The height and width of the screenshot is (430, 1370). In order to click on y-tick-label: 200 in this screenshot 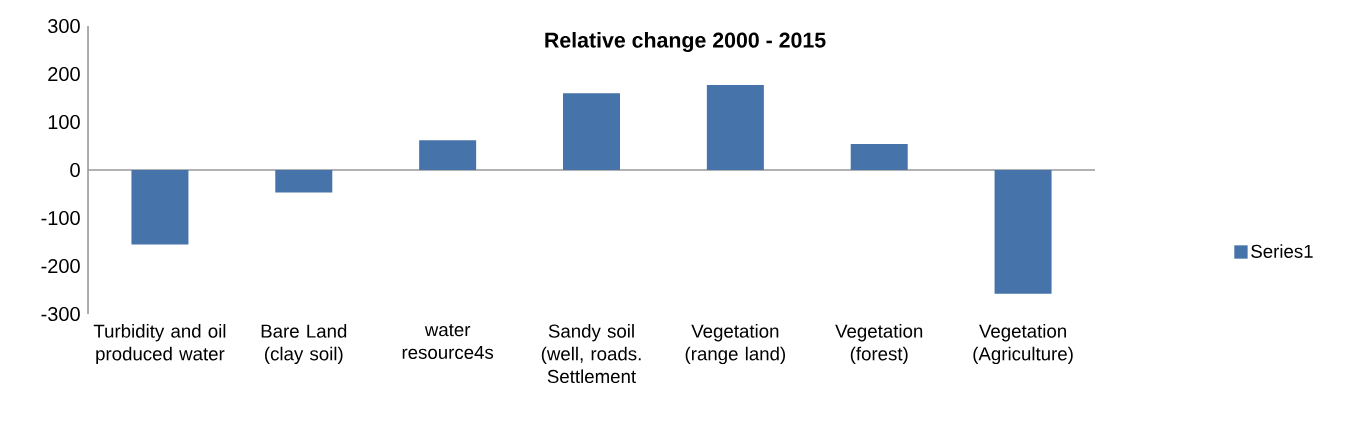, I will do `click(64, 74)`.